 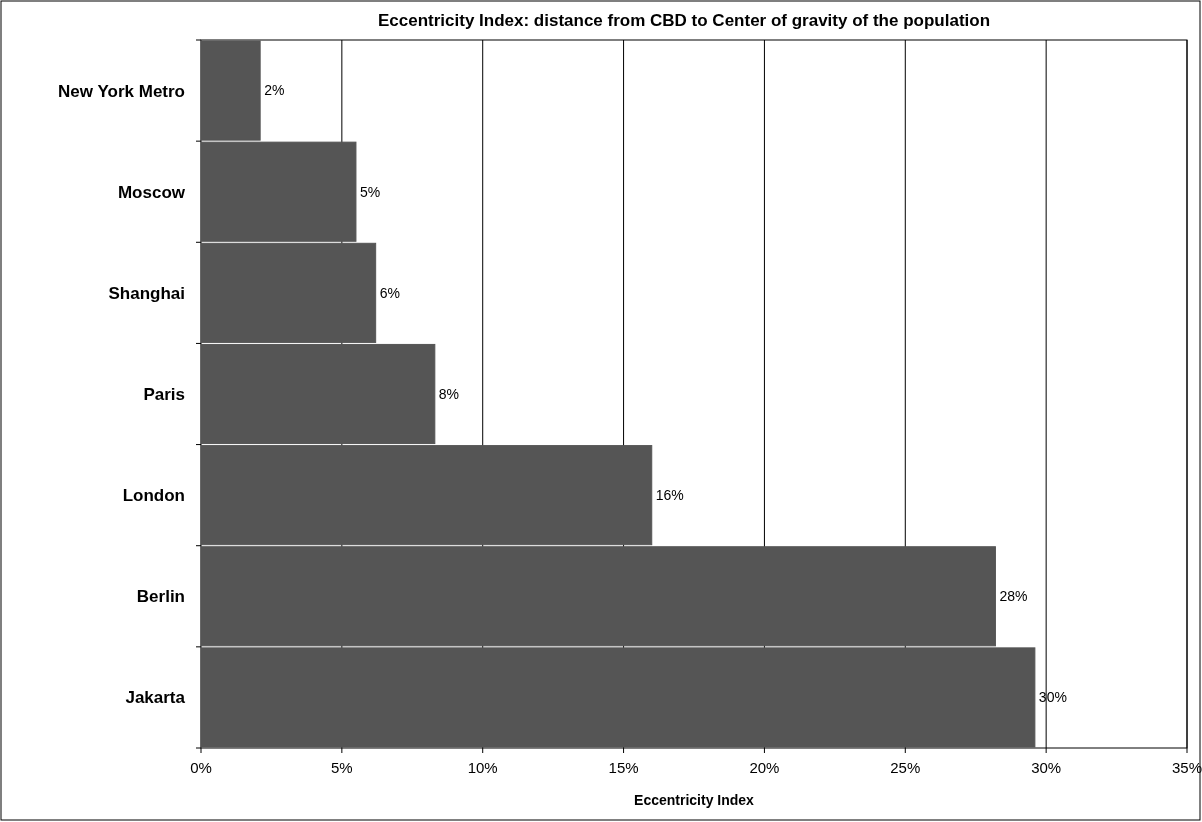 I want to click on data-label: 28%, so click(x=1013, y=596).